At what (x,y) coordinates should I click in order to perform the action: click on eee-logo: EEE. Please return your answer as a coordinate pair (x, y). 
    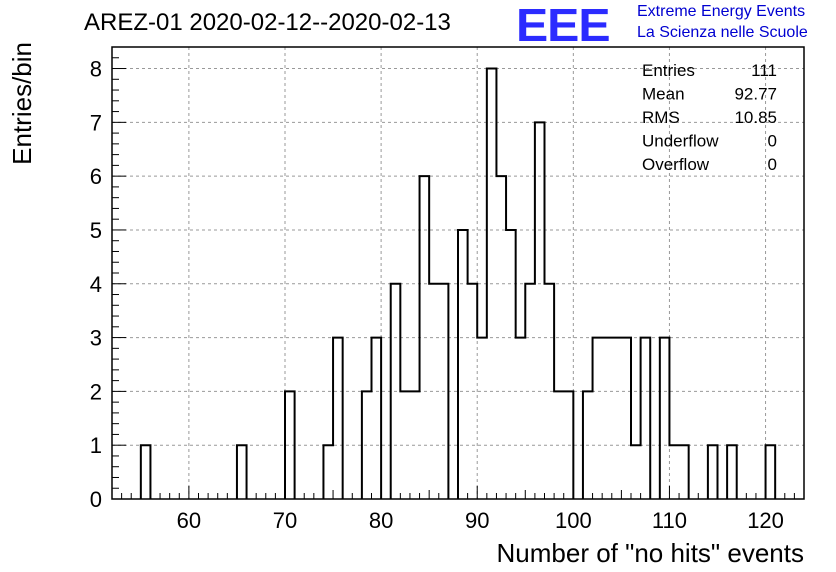
    Looking at the image, I should click on (563, 25).